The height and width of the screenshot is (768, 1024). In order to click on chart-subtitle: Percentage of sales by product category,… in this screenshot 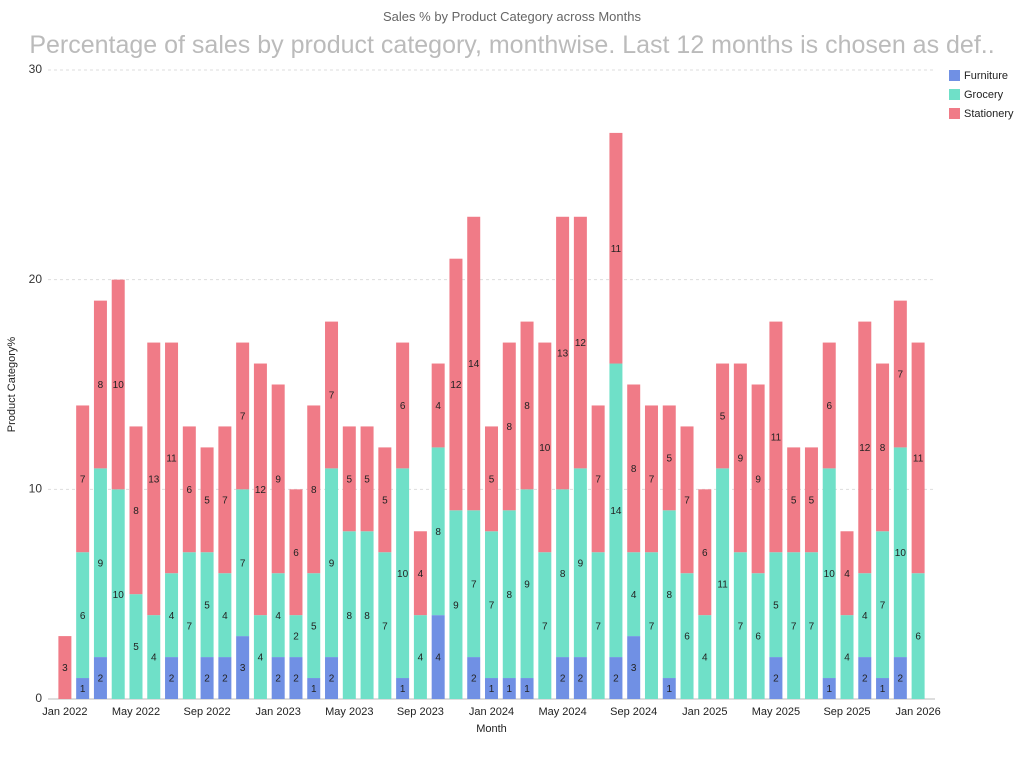, I will do `click(512, 45)`.